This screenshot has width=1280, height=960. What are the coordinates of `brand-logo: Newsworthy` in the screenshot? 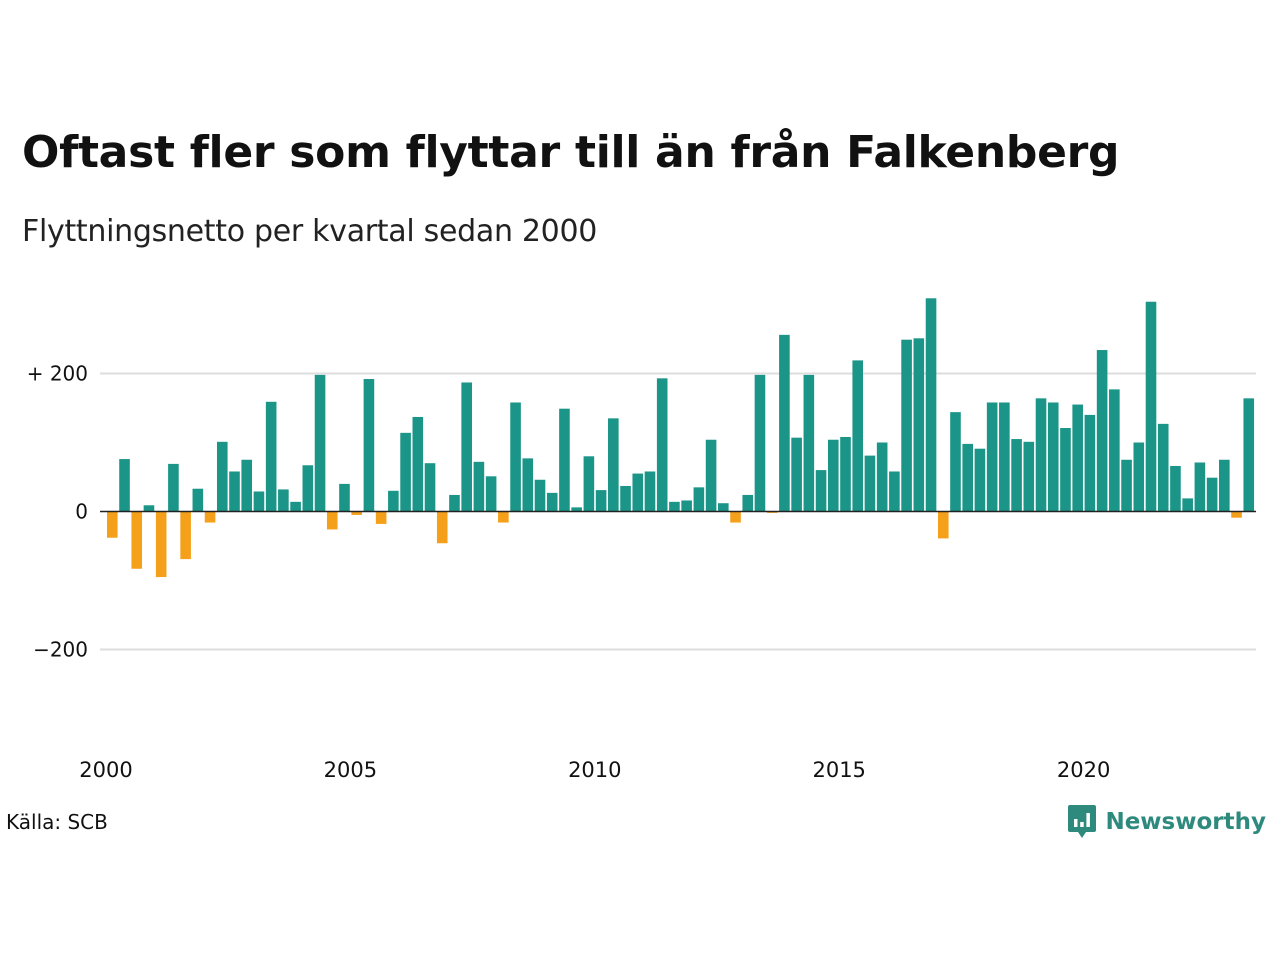 It's located at (1166, 822).